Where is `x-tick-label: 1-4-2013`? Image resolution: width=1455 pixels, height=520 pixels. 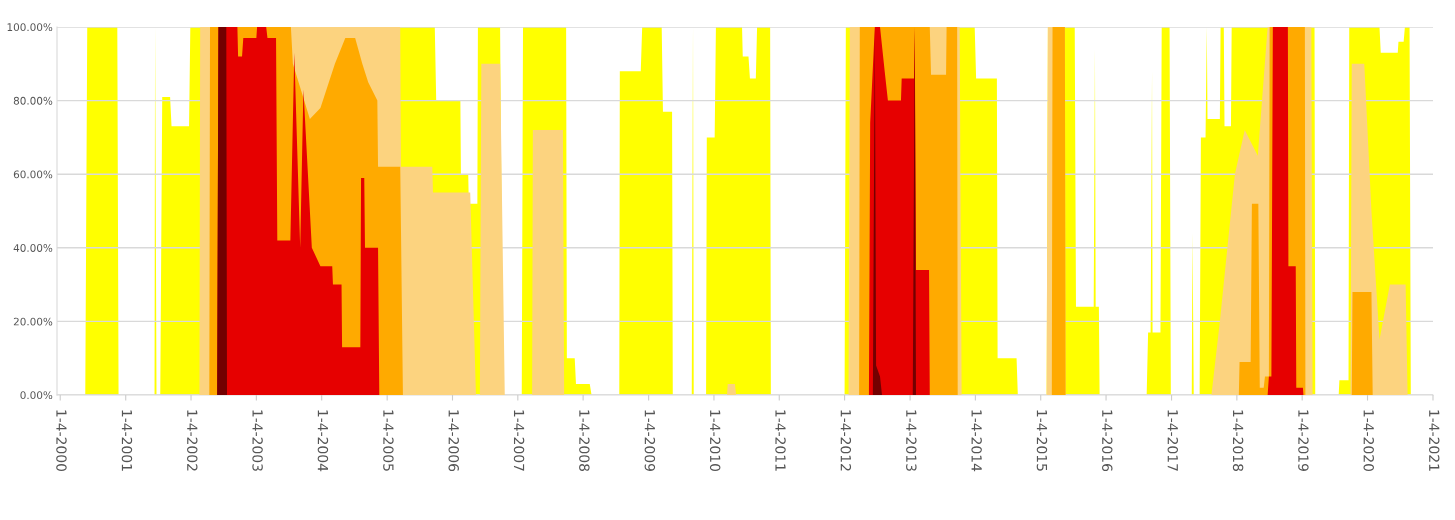 x-tick-label: 1-4-2013 is located at coordinates (911, 440).